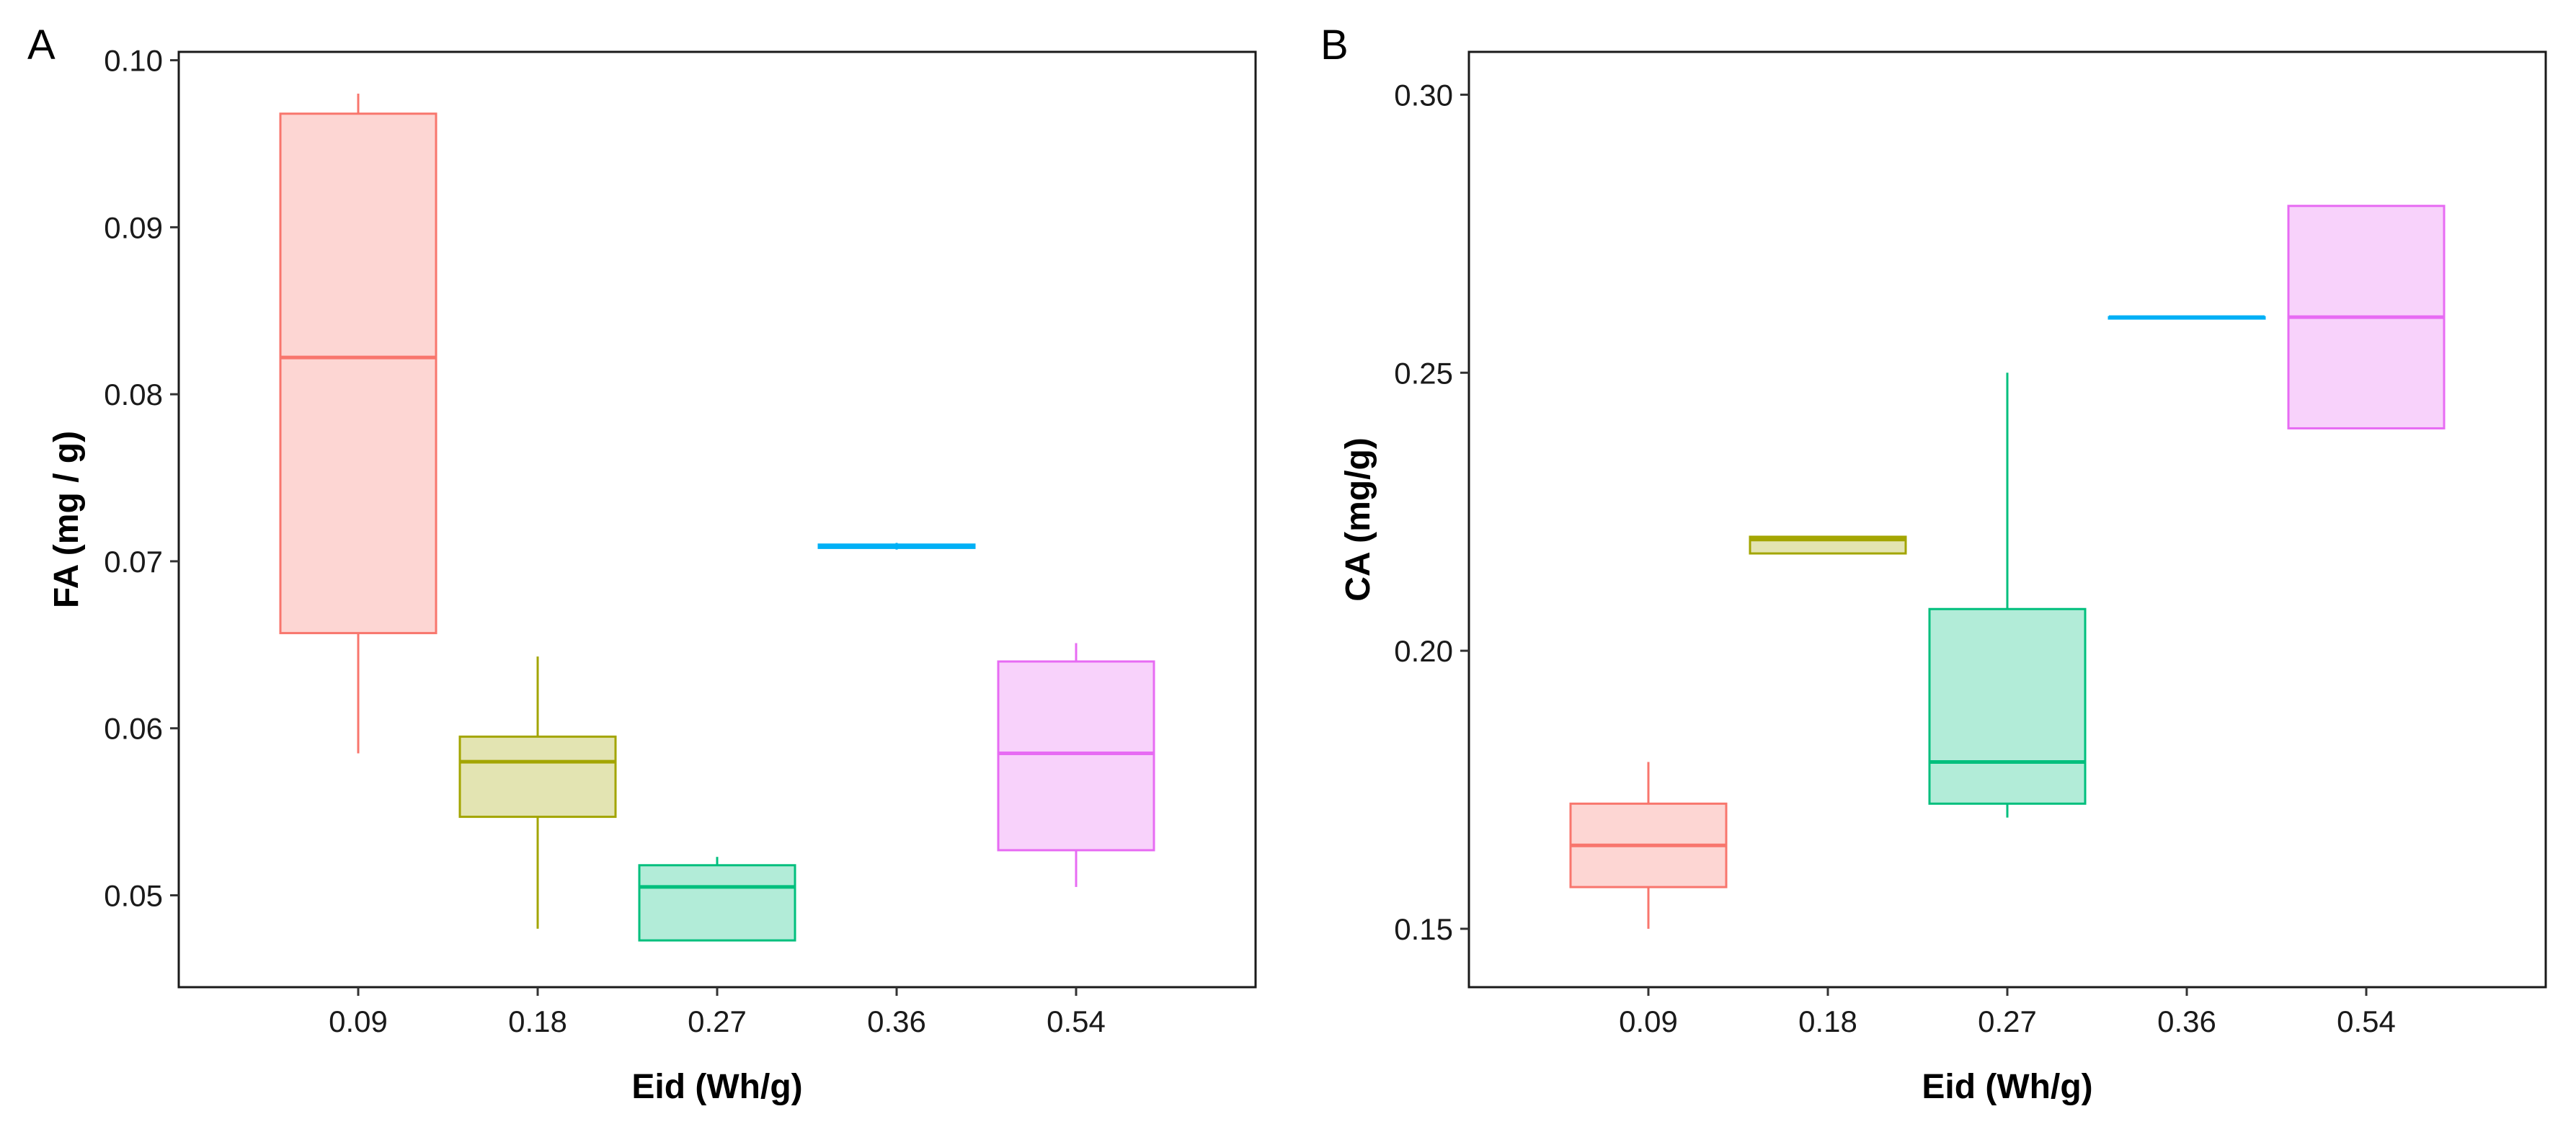  What do you see at coordinates (67, 519) in the screenshot?
I see `panel-a-y-title: FA (mg / g)` at bounding box center [67, 519].